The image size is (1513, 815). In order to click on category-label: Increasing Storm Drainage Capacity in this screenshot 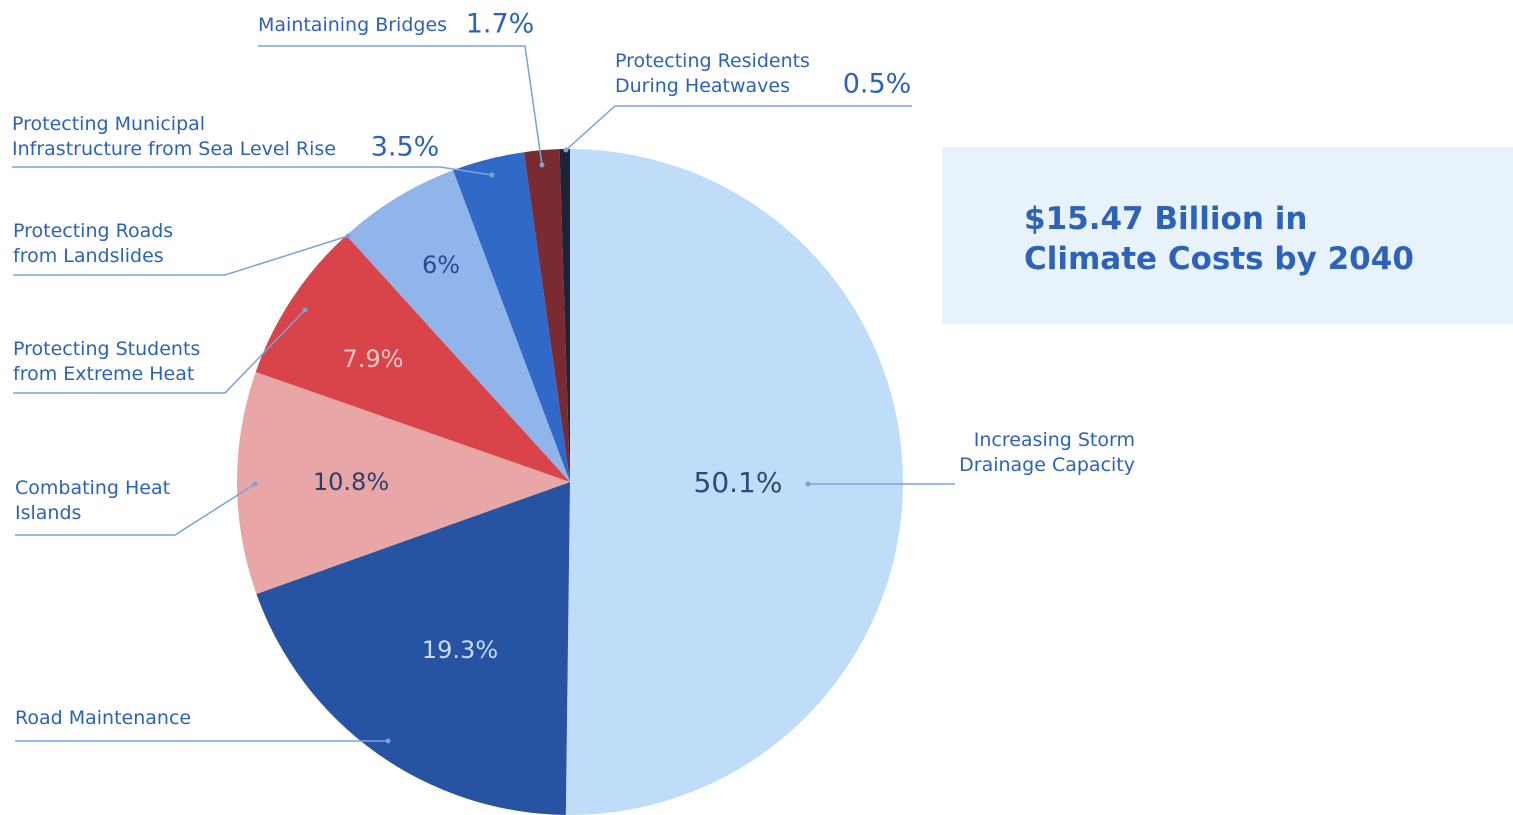, I will do `click(1047, 452)`.